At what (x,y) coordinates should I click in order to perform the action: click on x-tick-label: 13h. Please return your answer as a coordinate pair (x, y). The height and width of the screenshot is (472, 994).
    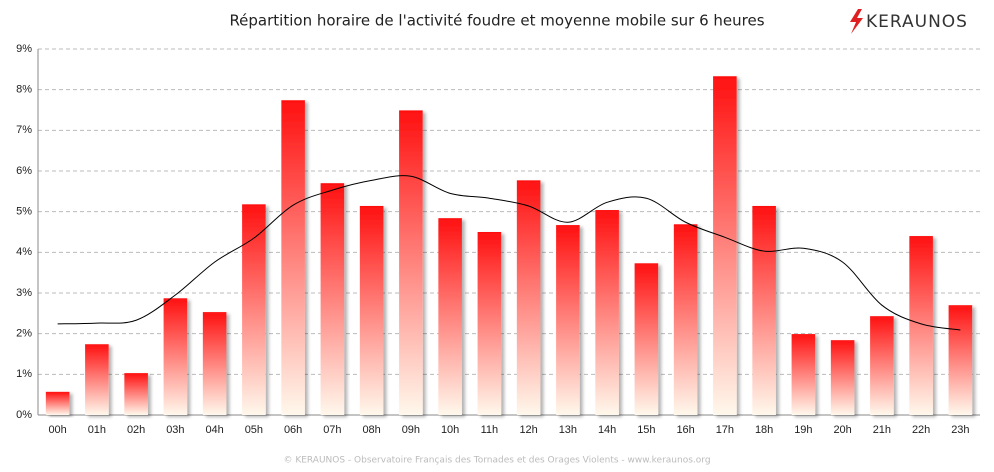
    Looking at the image, I should click on (568, 430).